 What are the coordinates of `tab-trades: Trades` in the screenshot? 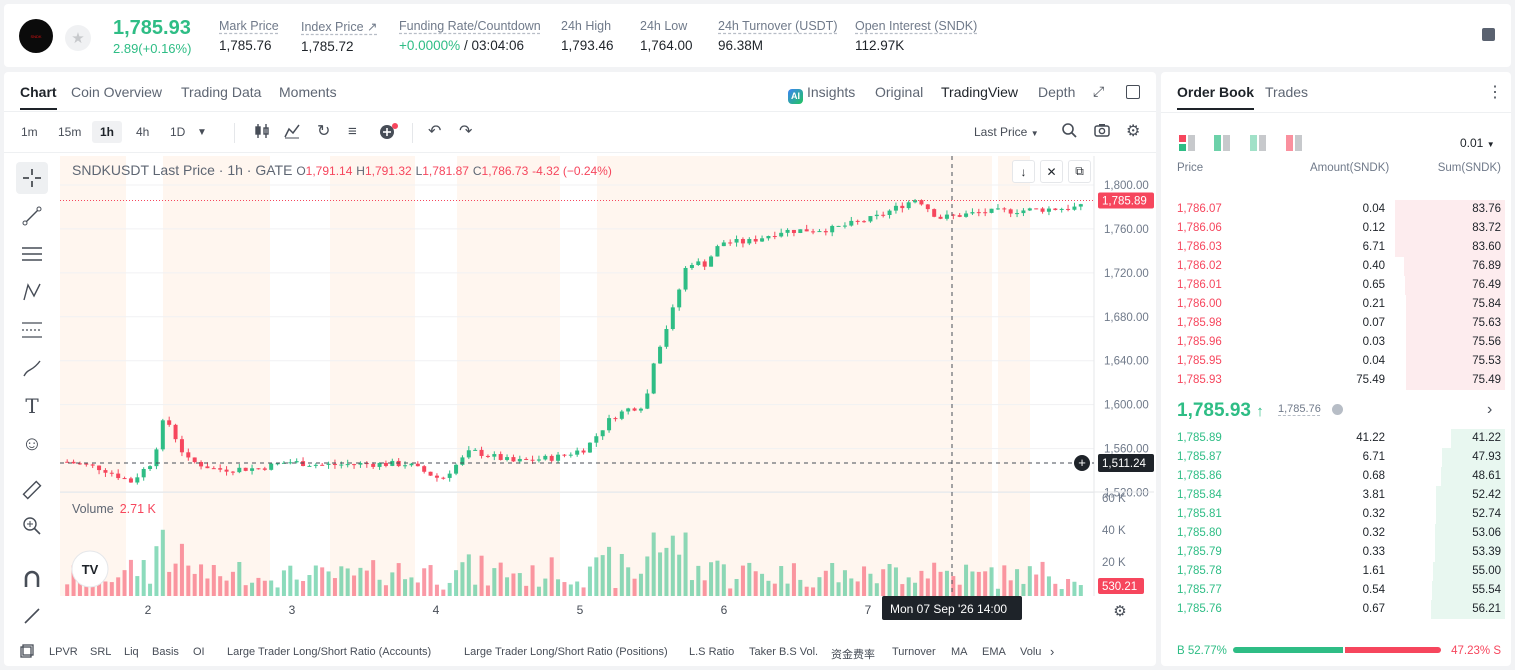 It's located at (1287, 92).